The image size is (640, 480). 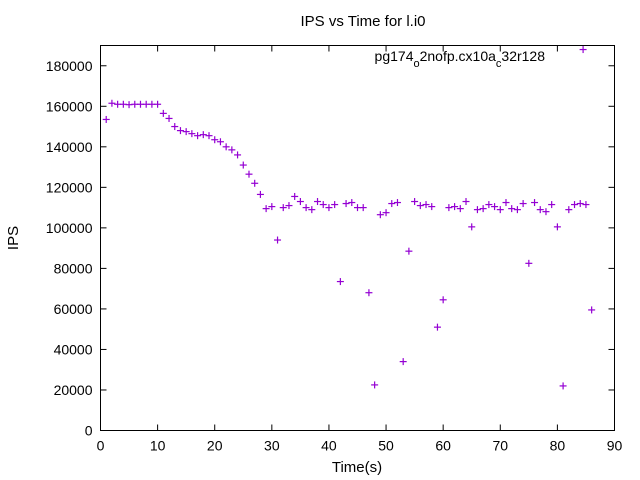 What do you see at coordinates (362, 21) in the screenshot?
I see `chart-title: IPS vs Time for l.i0` at bounding box center [362, 21].